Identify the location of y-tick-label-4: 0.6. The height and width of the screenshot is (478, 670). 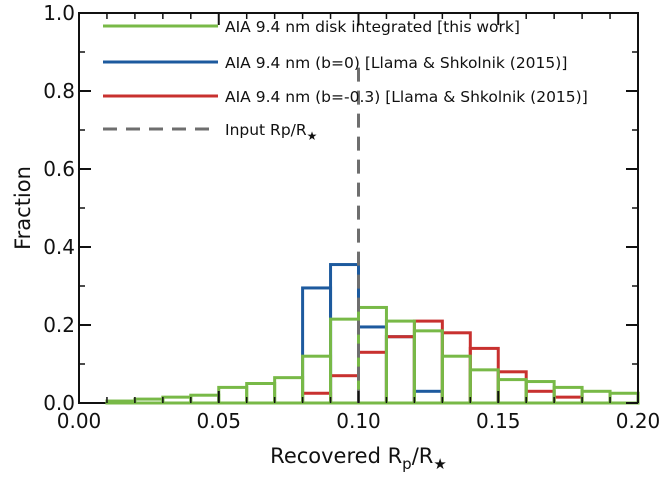
(59, 169).